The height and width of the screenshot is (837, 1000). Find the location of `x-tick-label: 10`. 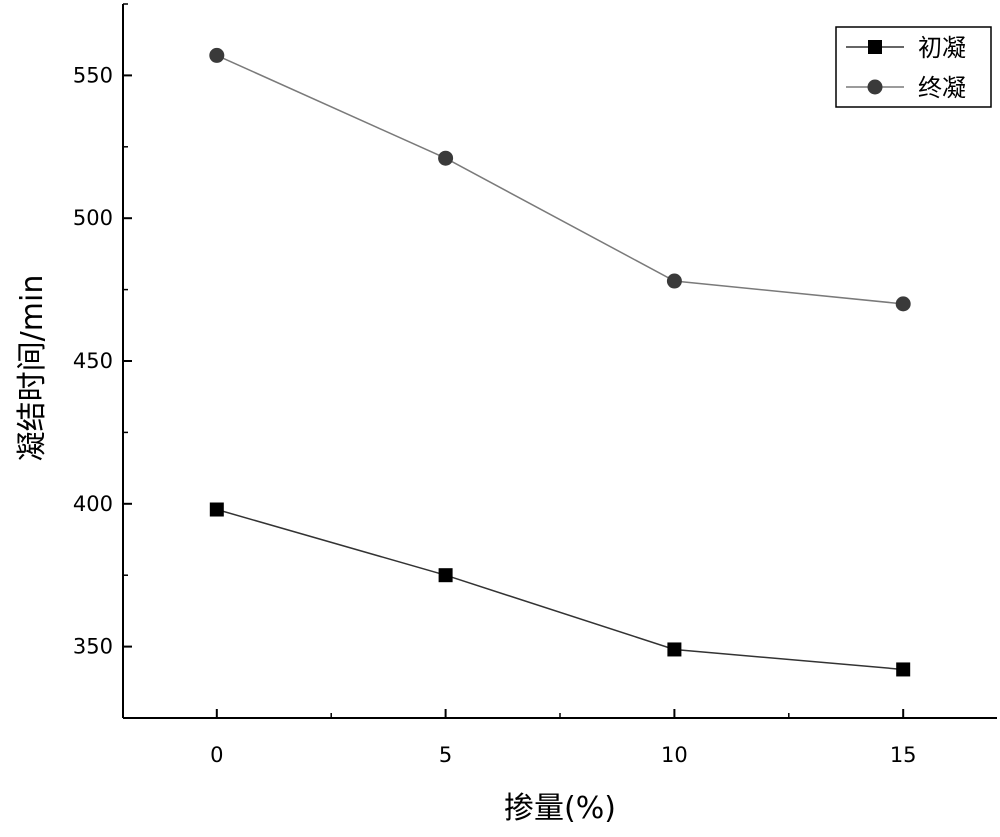

x-tick-label: 10 is located at coordinates (674, 755).